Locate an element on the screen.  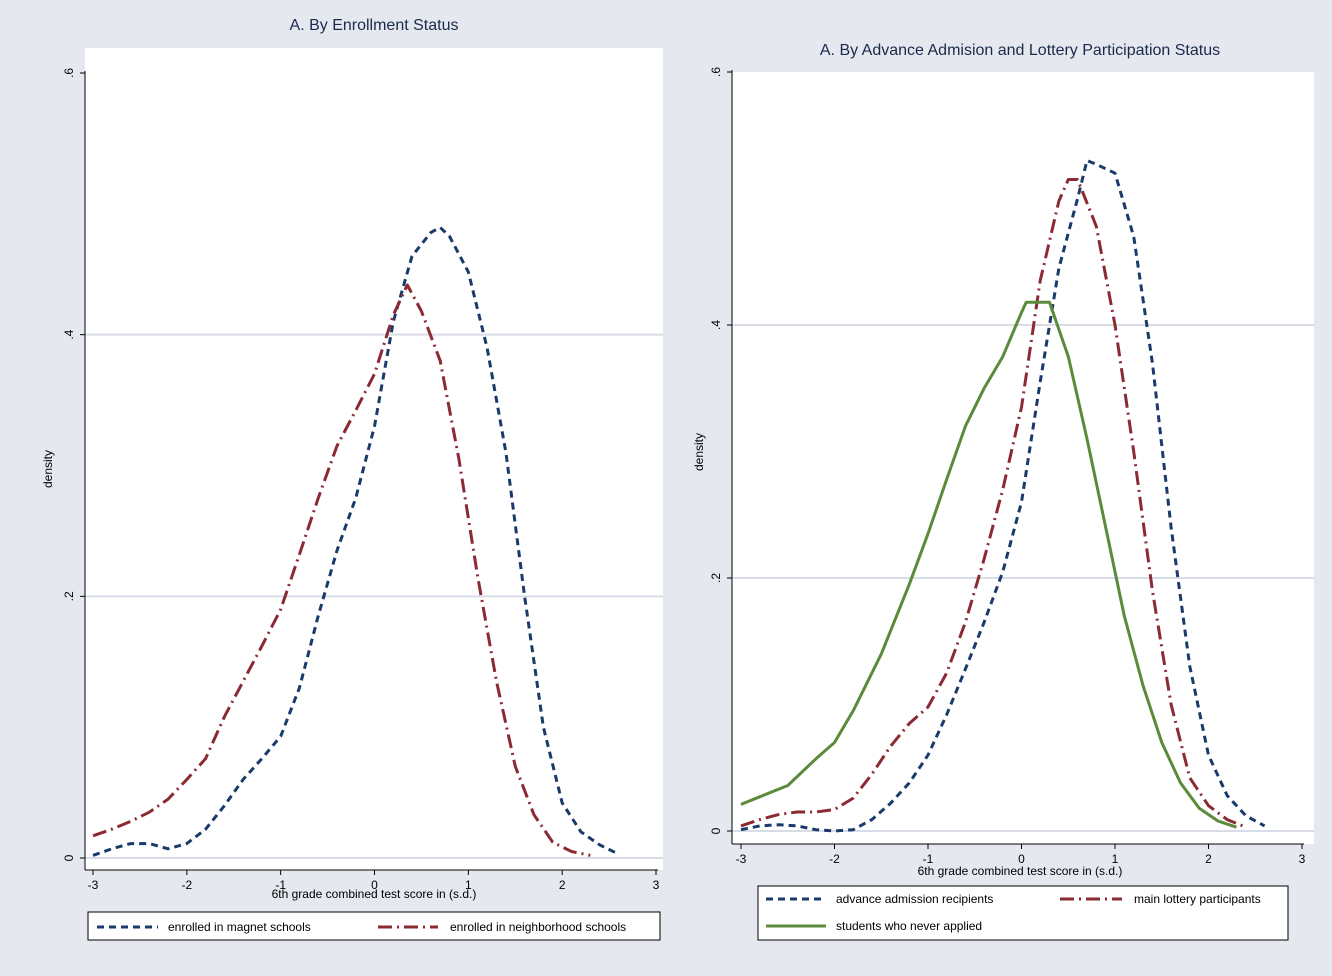
y-axis-label-1: density is located at coordinates (48, 469).